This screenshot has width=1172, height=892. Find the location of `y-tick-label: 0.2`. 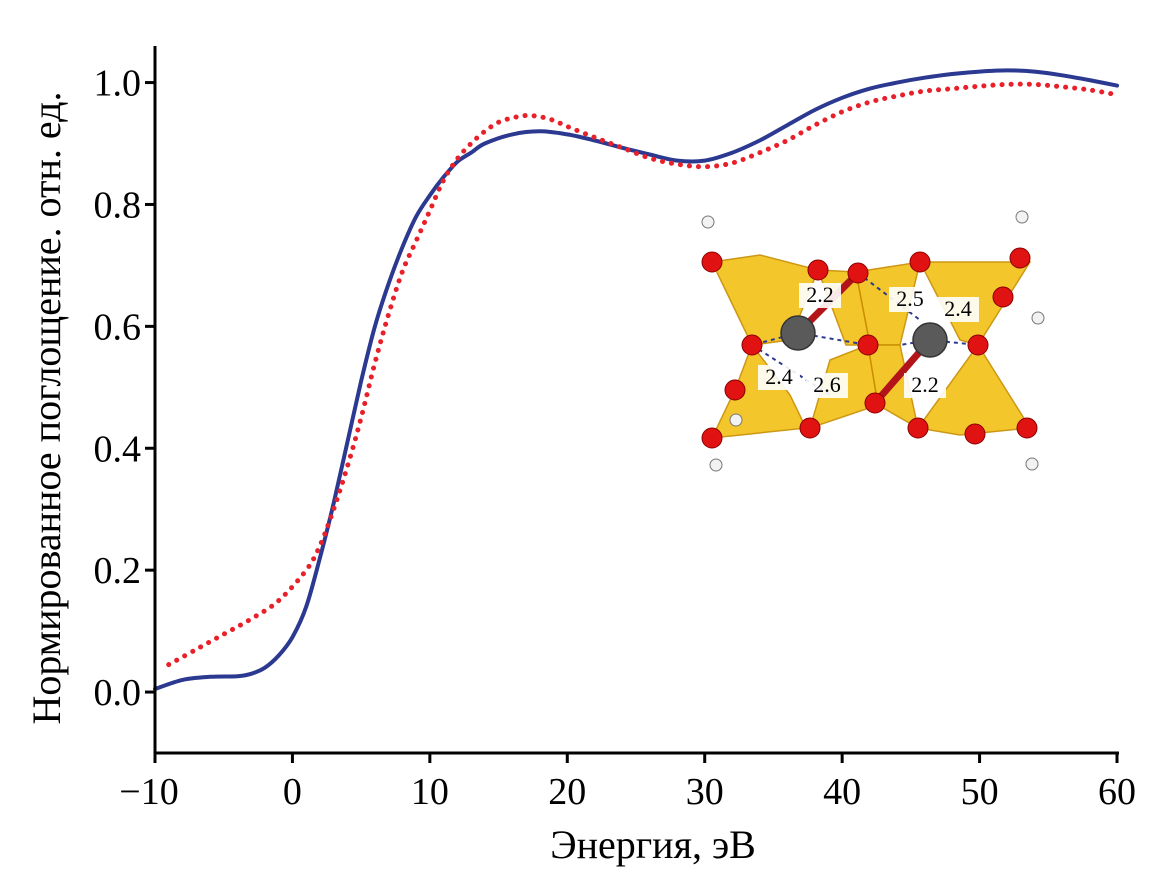

y-tick-label: 0.2 is located at coordinates (118, 571).